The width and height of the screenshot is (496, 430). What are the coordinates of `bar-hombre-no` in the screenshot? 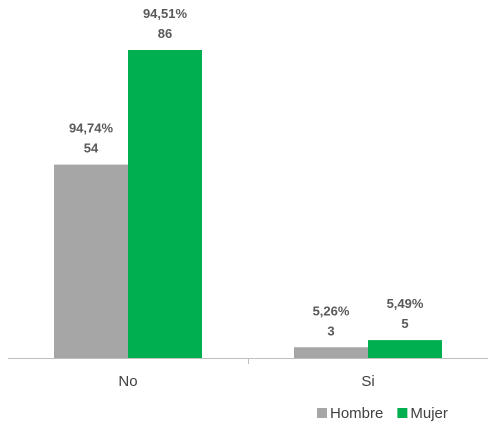 It's located at (91, 261).